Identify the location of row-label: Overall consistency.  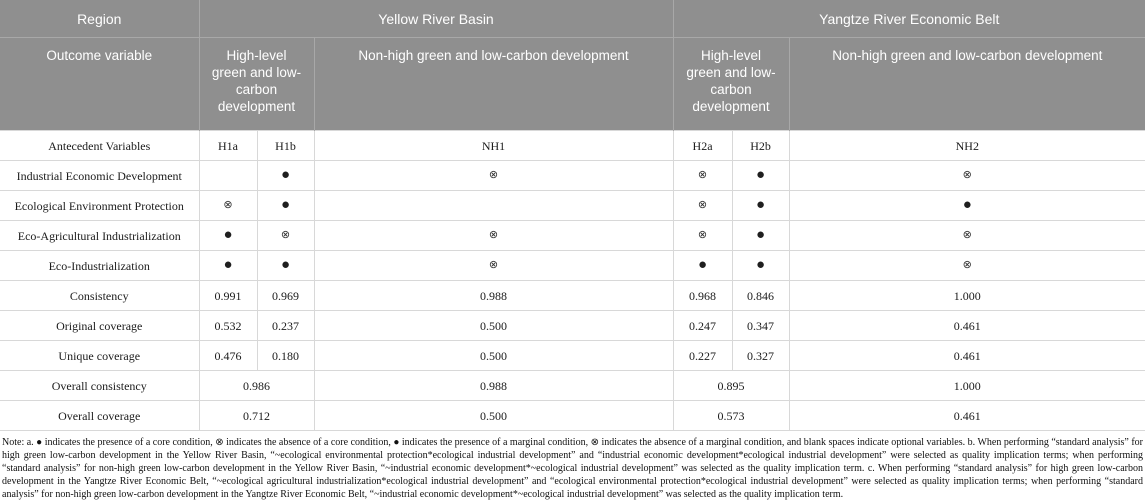
(99, 385).